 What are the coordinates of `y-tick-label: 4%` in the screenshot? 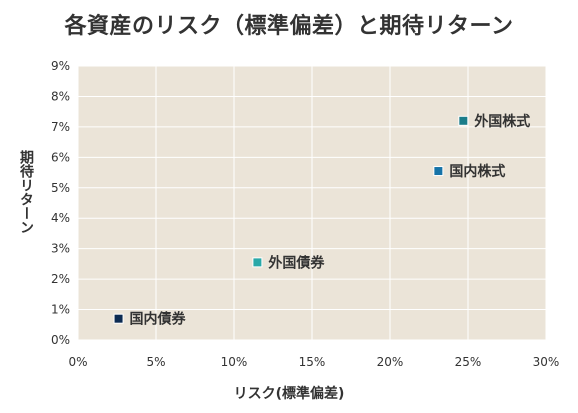 It's located at (60, 218).